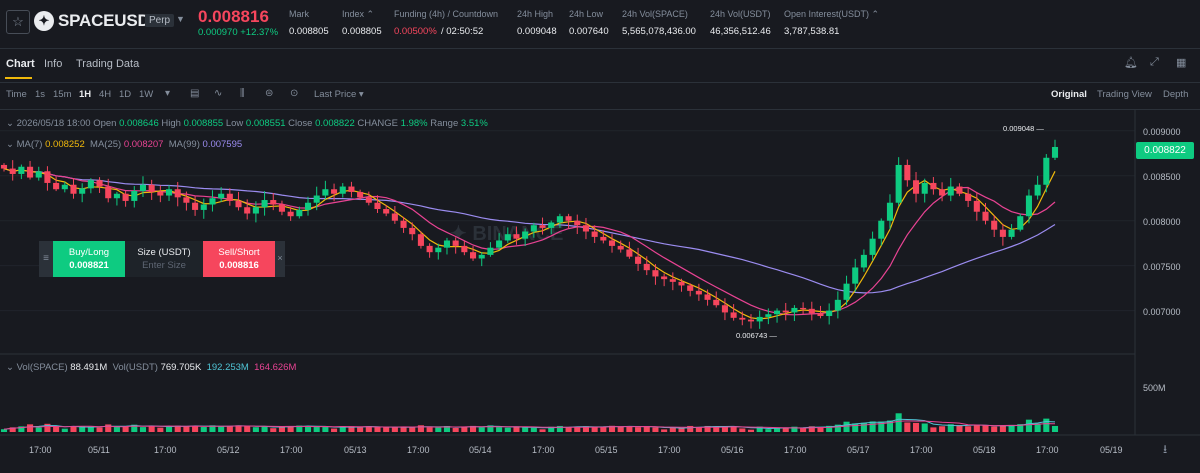 Image resolution: width=1200 pixels, height=473 pixels. What do you see at coordinates (62, 94) in the screenshot?
I see `interval-15m: 15m` at bounding box center [62, 94].